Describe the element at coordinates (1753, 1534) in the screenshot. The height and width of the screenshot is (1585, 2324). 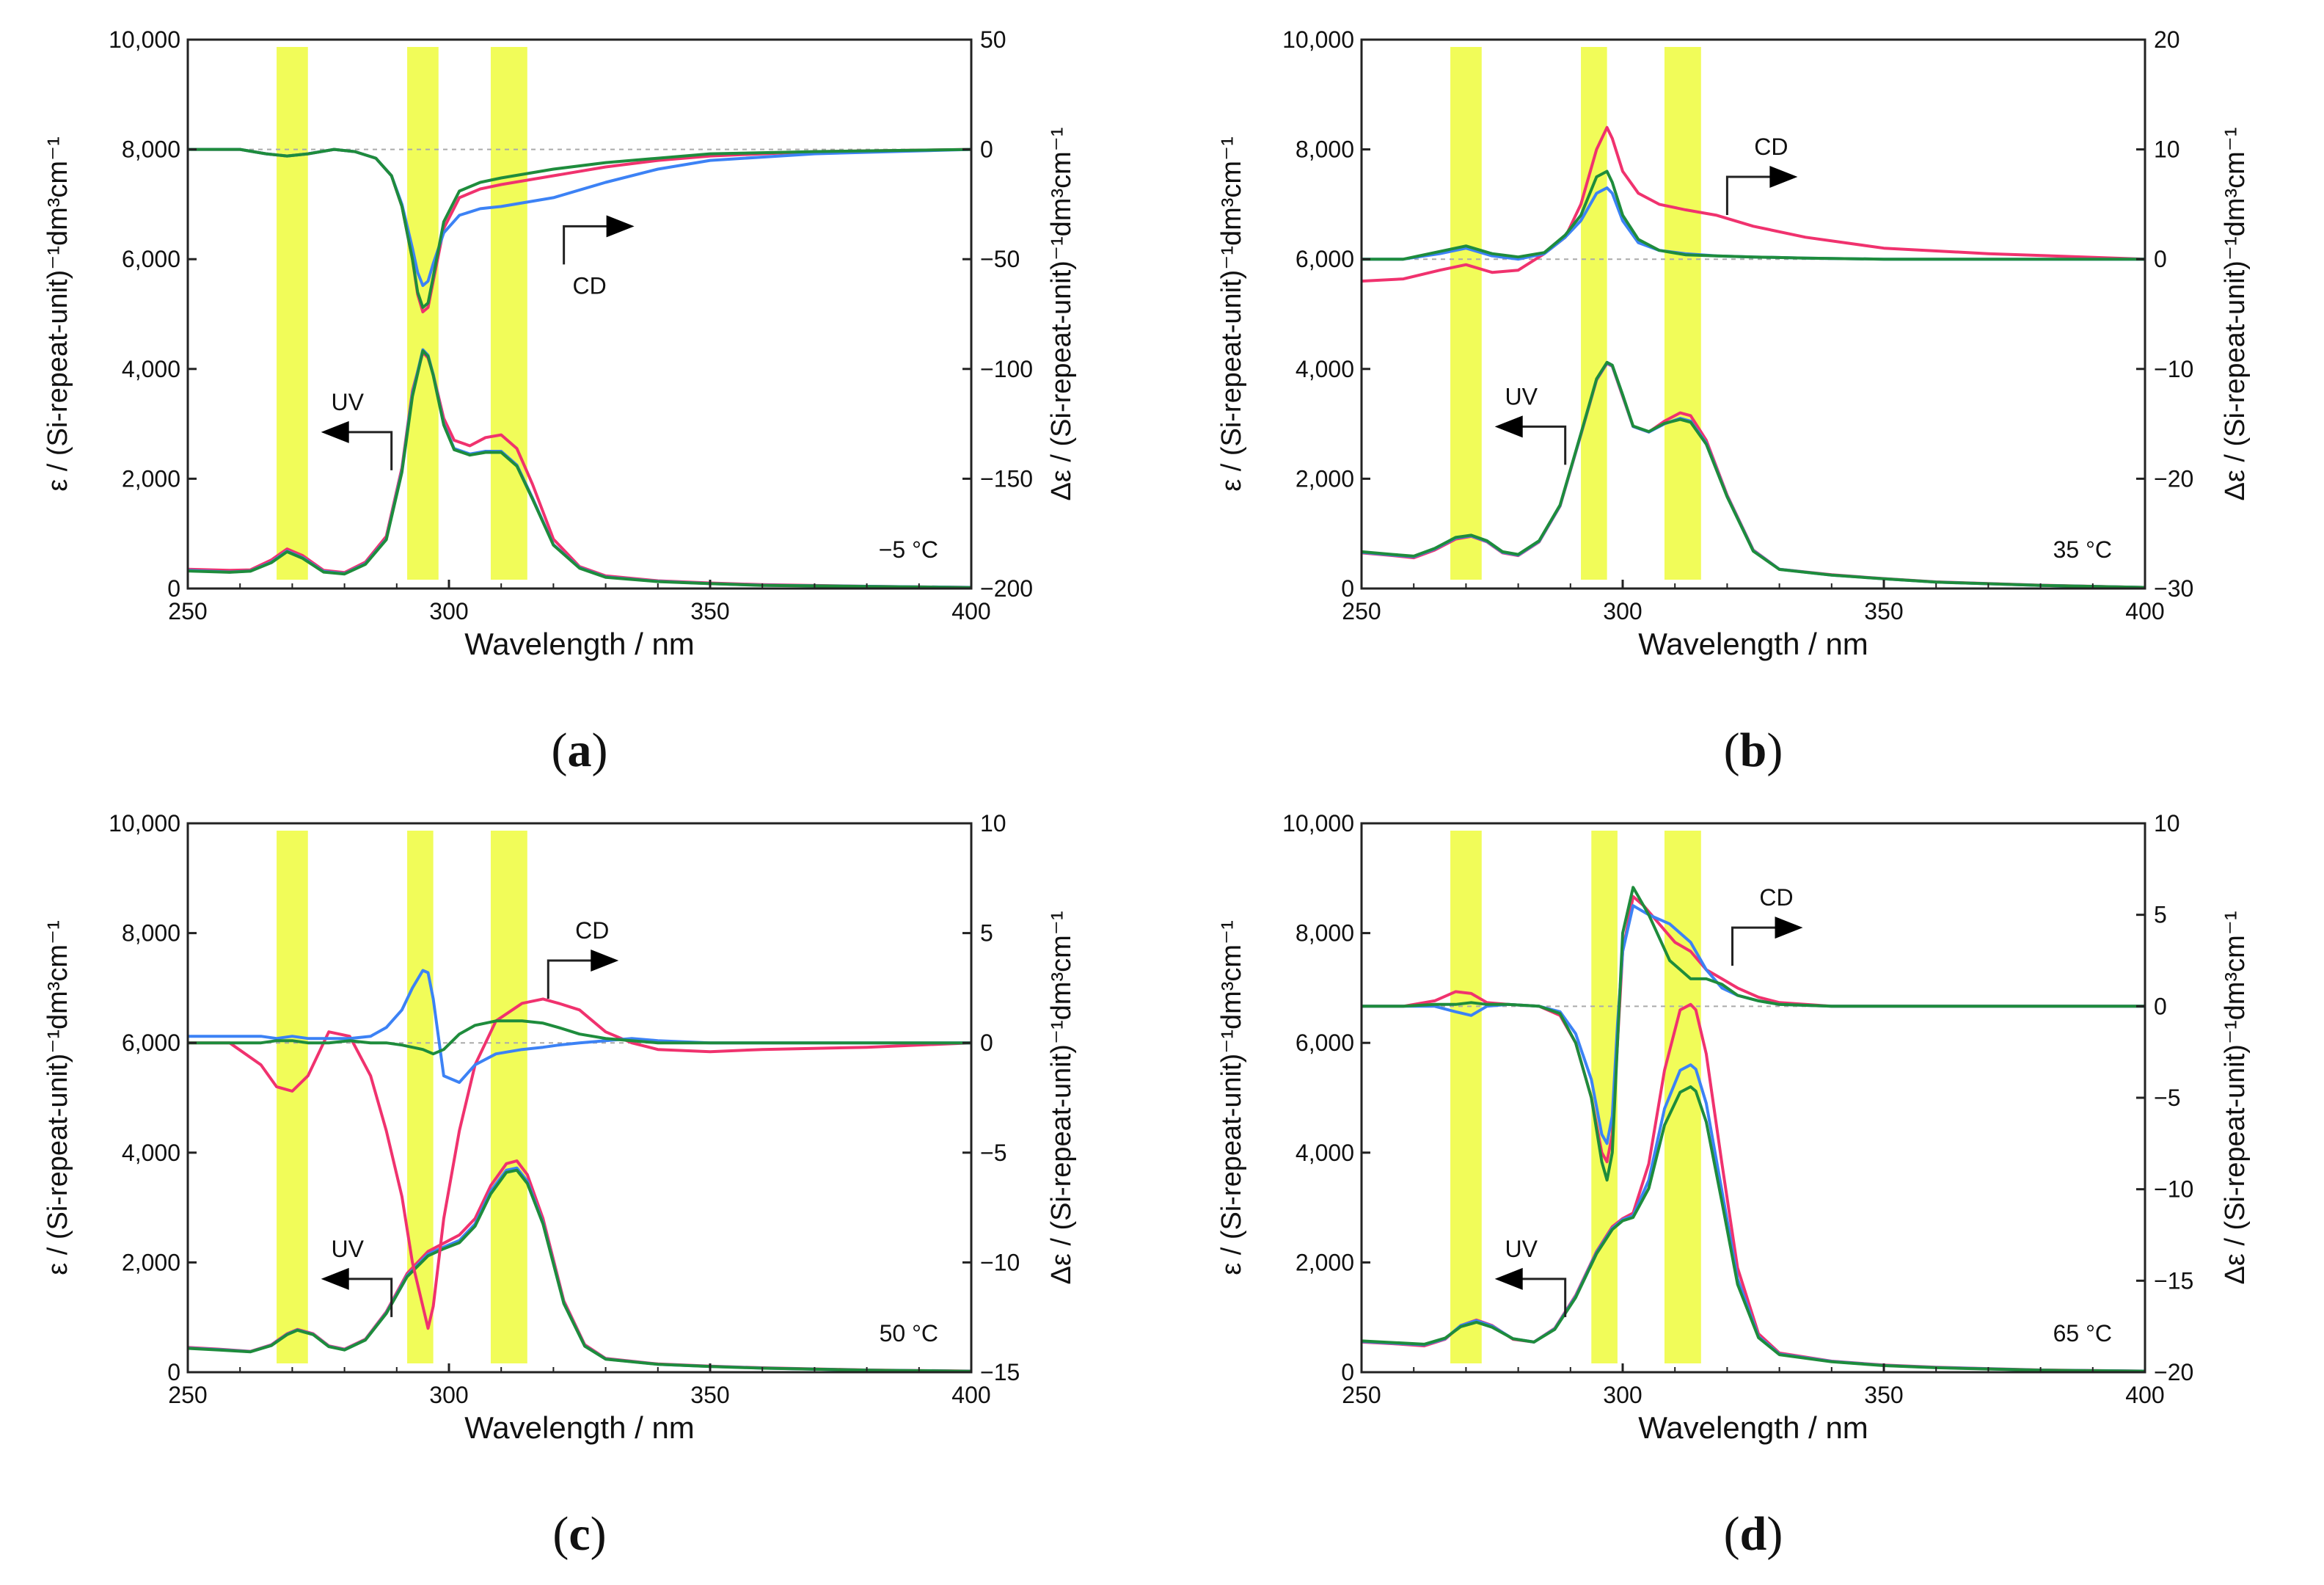
I see `panel-caption: (d)` at that location.